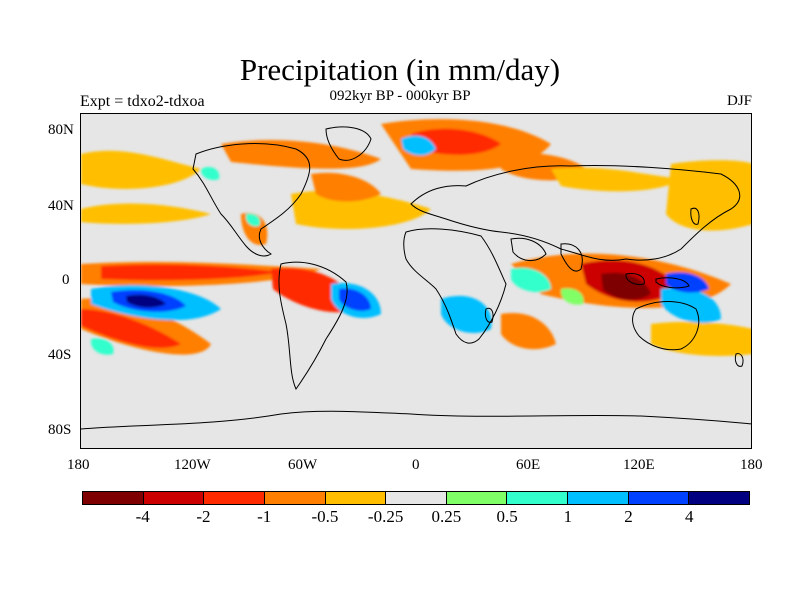  What do you see at coordinates (571, 257) in the screenshot?
I see `coastline-india` at bounding box center [571, 257].